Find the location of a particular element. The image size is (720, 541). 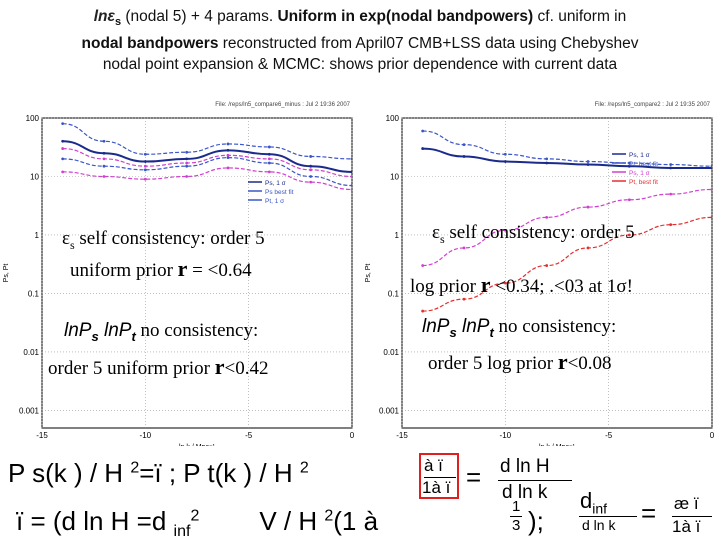

y-tick-label: 0.001 is located at coordinates (29, 410).